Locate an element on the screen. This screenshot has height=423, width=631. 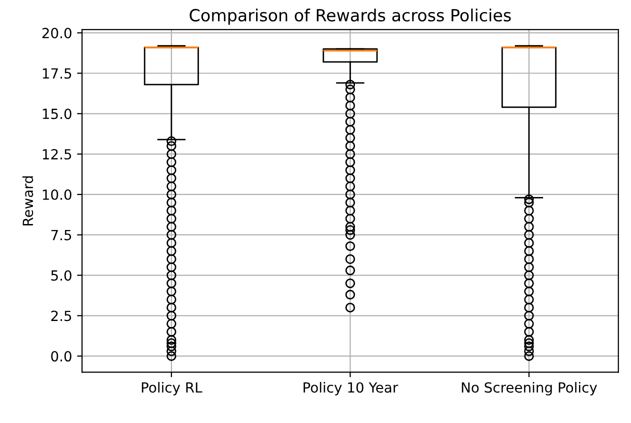
y-tick-label: 10.0 is located at coordinates (57, 194).